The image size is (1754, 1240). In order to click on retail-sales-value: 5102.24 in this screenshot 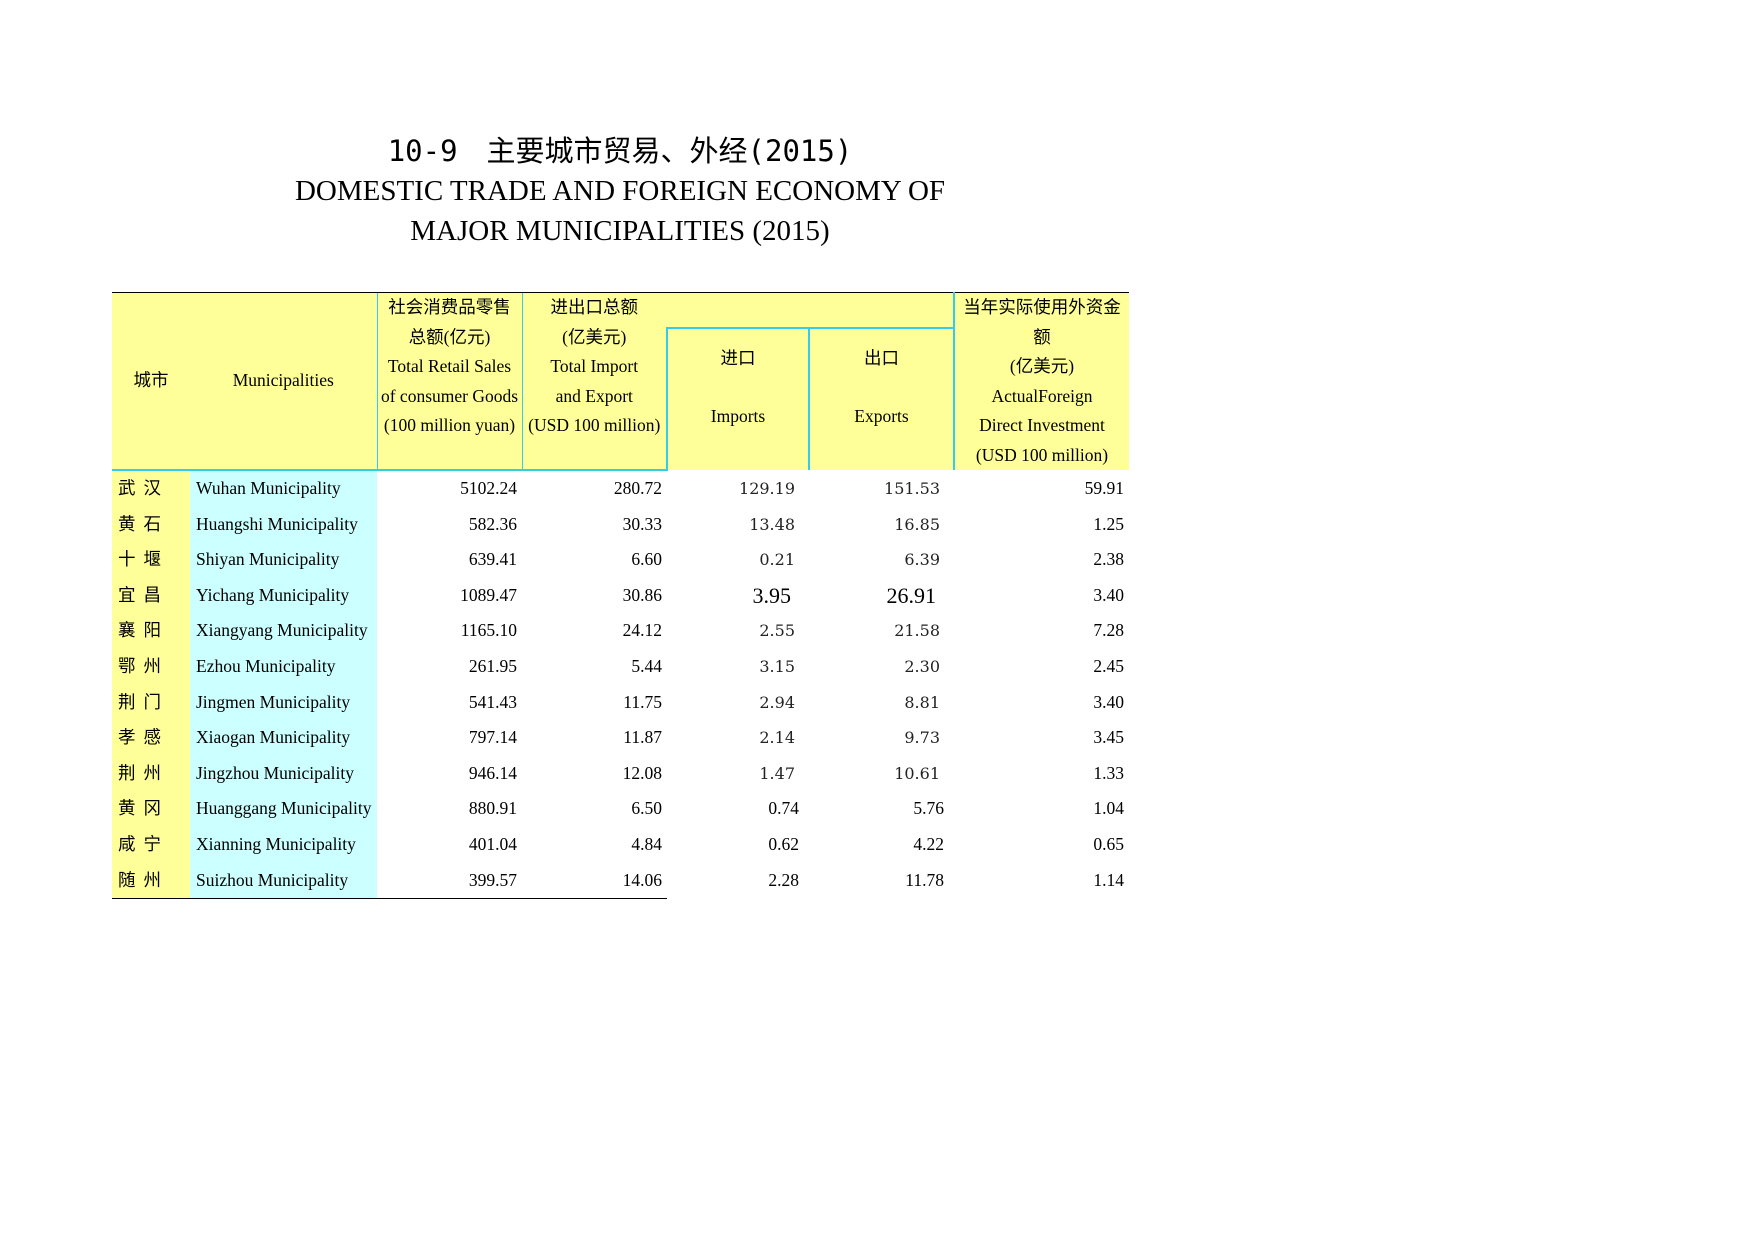, I will do `click(488, 488)`.